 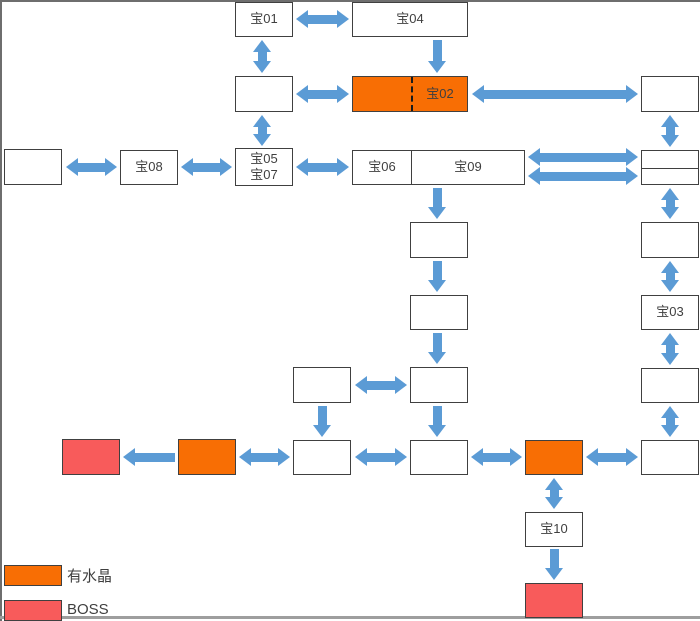 I want to click on frame-bottom-line, so click(x=350, y=617).